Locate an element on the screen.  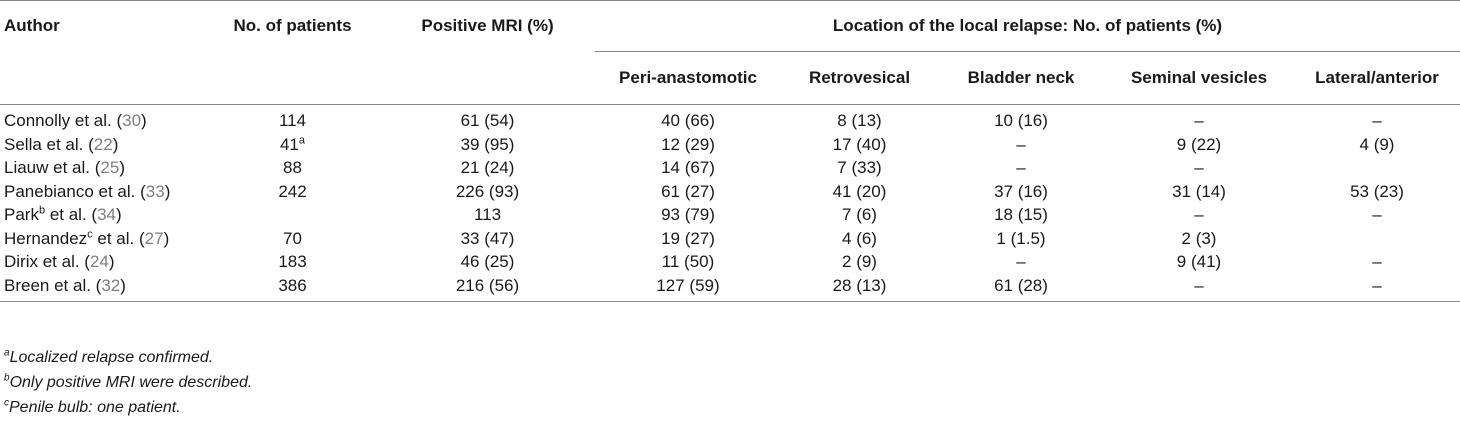
footnote-mark: a is located at coordinates (7, 353).